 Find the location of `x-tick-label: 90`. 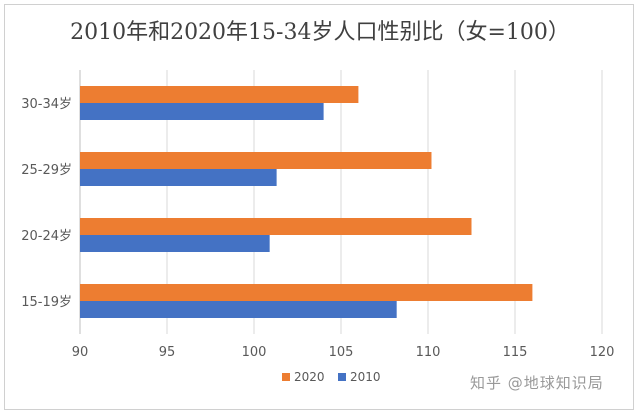

x-tick-label: 90 is located at coordinates (80, 352).